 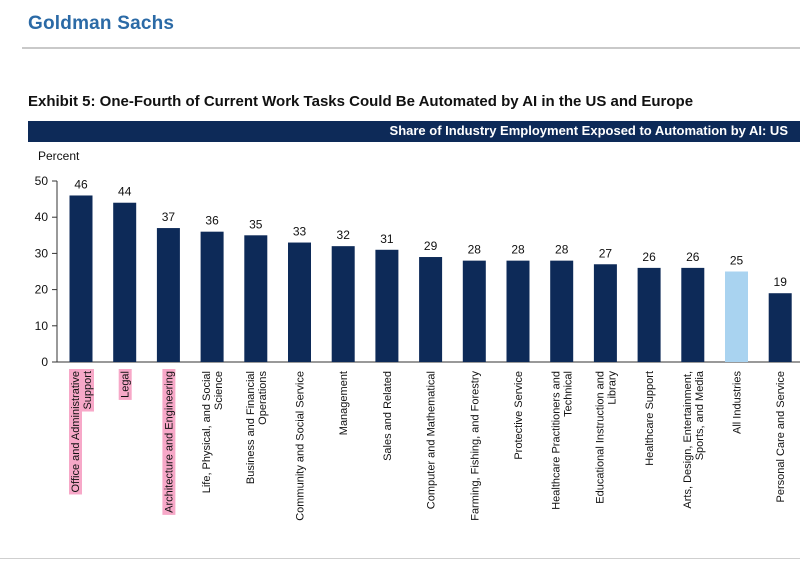 I want to click on bar-value-label: 19, so click(x=781, y=282).